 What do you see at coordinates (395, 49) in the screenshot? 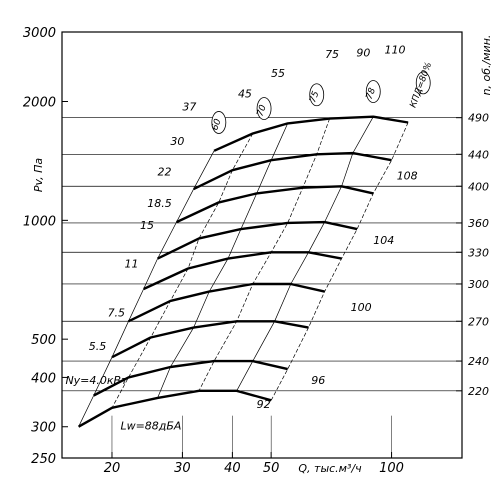
I see `flow-label: 110` at bounding box center [395, 49].